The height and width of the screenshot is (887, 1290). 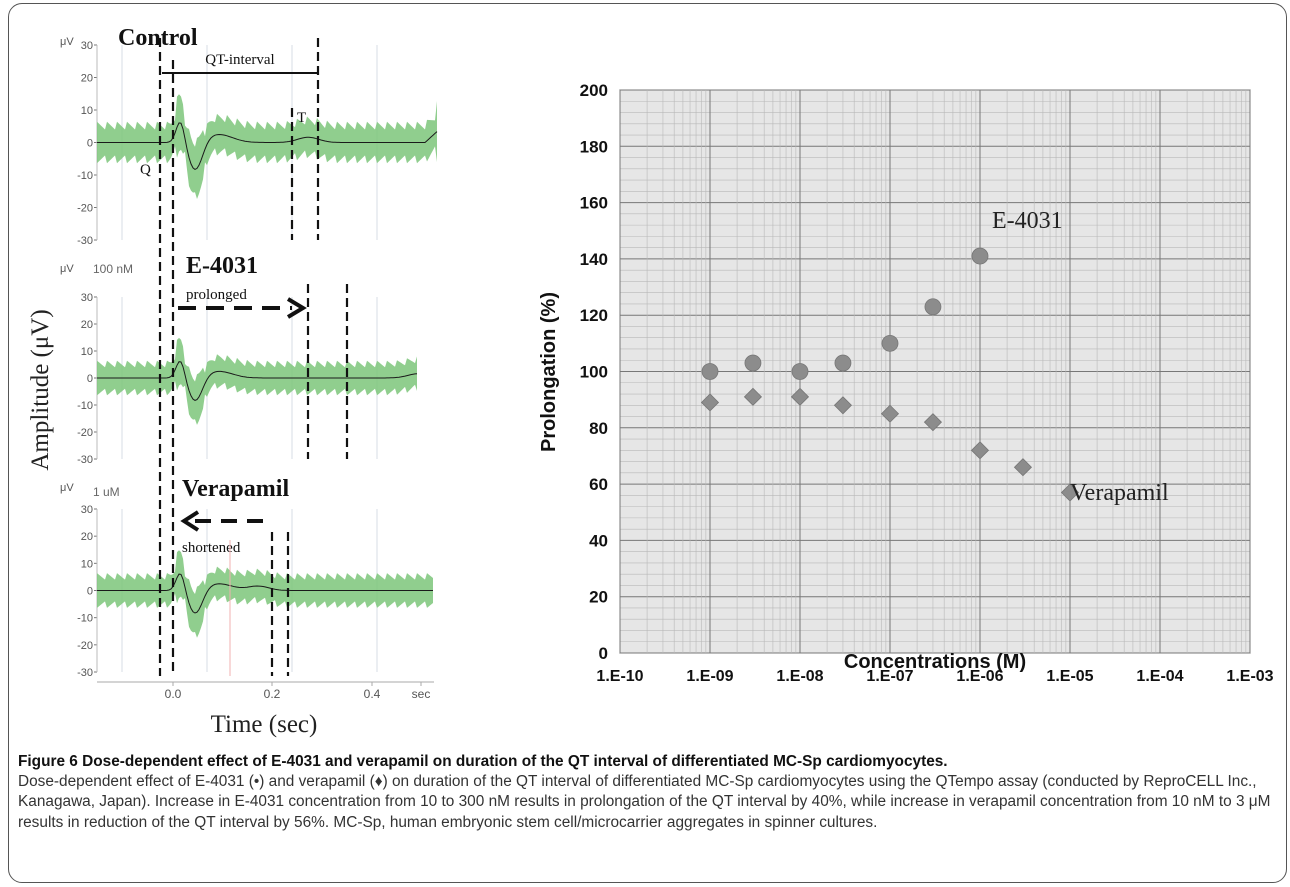 What do you see at coordinates (799, 676) in the screenshot?
I see `chart-xtick-label: 1.E-08` at bounding box center [799, 676].